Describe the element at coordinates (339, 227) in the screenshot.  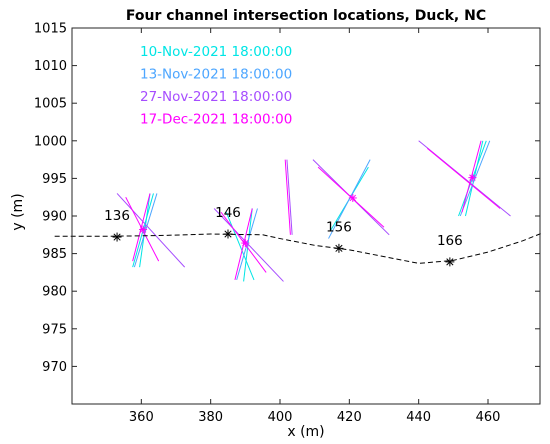
I see `station-label: 156` at that location.